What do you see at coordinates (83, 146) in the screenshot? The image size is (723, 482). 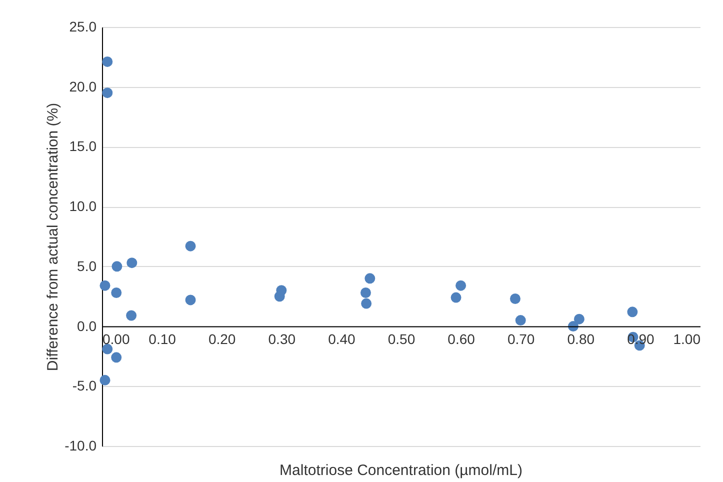 I see `y-tick-label: 15.0` at bounding box center [83, 146].